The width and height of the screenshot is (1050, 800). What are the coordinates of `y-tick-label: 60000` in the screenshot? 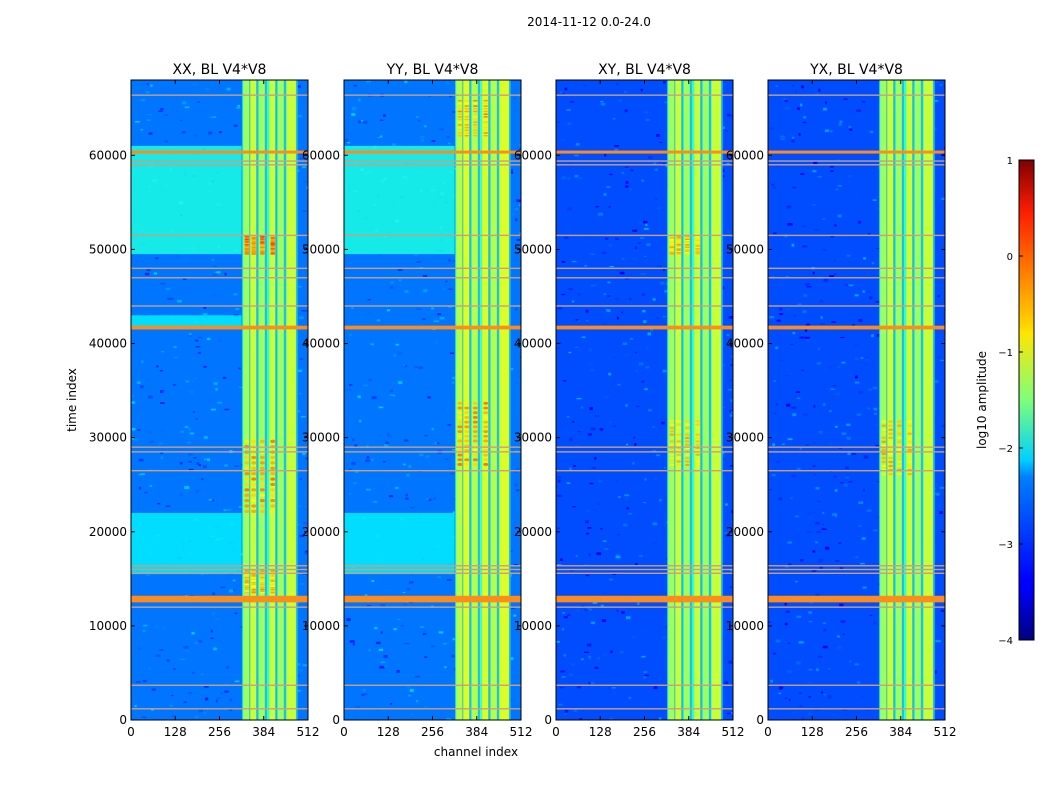 It's located at (745, 155).